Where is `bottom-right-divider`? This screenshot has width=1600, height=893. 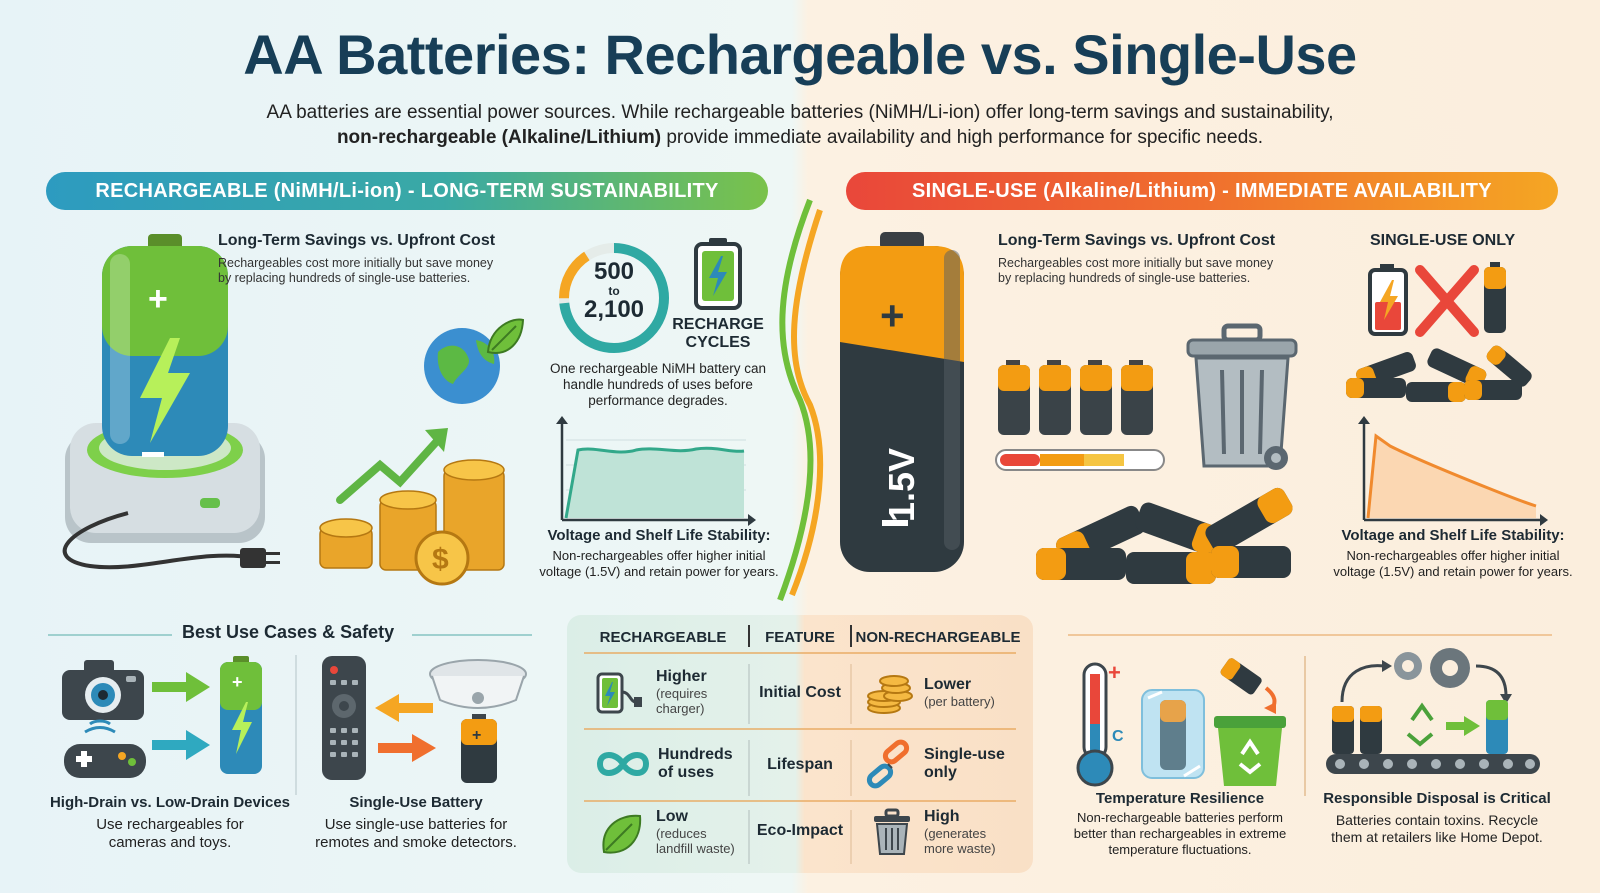 bottom-right-divider is located at coordinates (1310, 635).